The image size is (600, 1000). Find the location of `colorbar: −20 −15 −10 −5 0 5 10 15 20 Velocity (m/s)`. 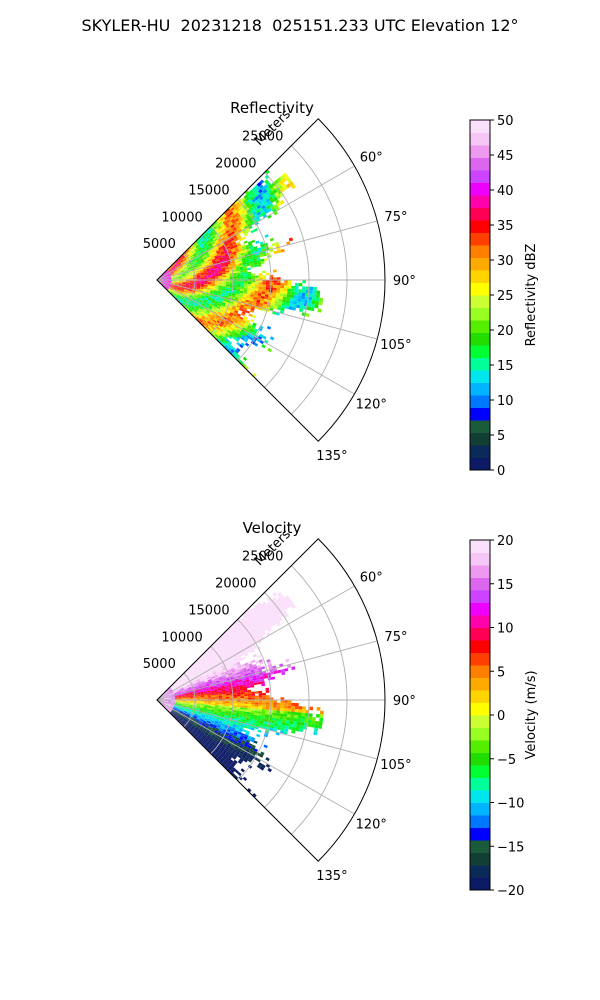

colorbar: −20 −15 −10 −5 0 5 10 15 20 Velocity (m/s) is located at coordinates (504, 716).